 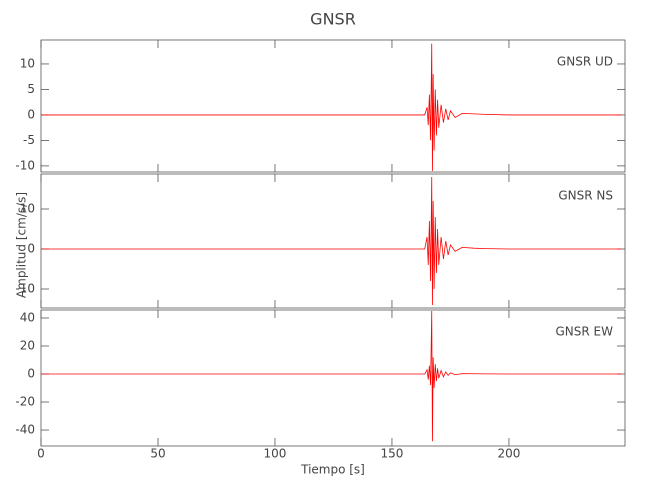 I want to click on y-tick-label: 40, so click(x=27, y=317).